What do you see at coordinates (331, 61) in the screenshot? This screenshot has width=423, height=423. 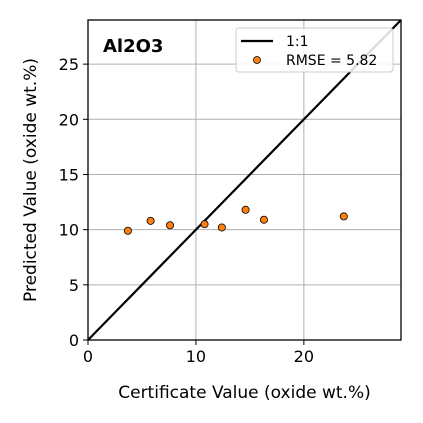 I see `legend-label-rmse: RMSE = 5.82` at bounding box center [331, 61].